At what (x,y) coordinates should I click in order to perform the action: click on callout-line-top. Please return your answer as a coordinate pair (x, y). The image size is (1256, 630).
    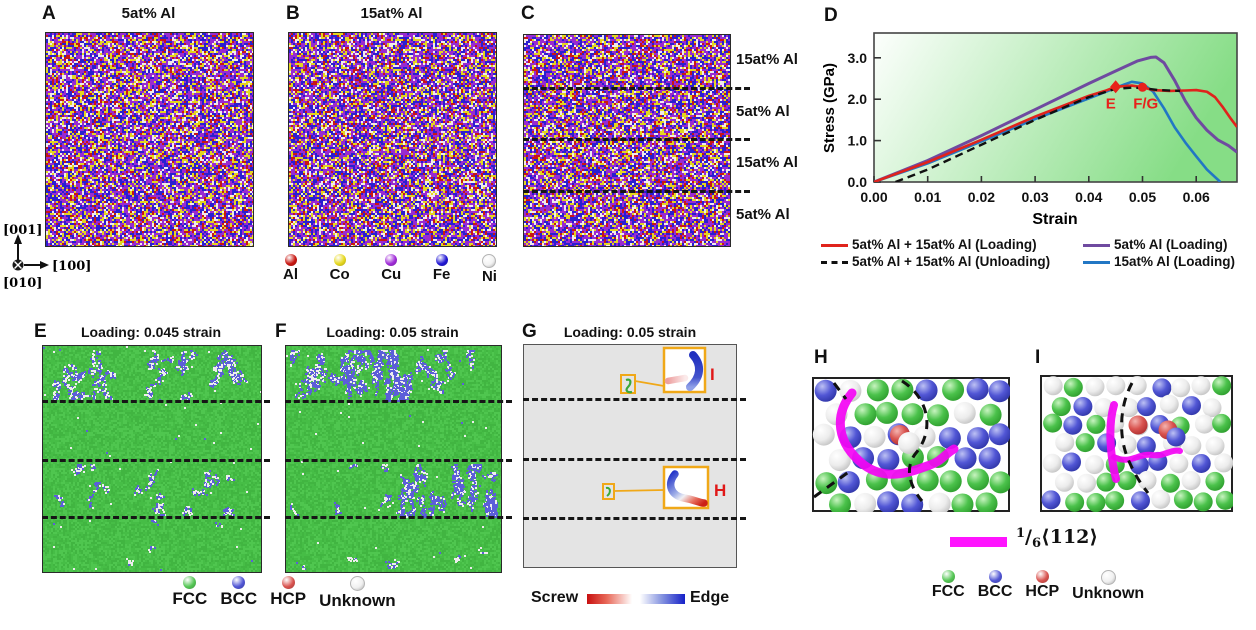
    Looking at the image, I should click on (649, 383).